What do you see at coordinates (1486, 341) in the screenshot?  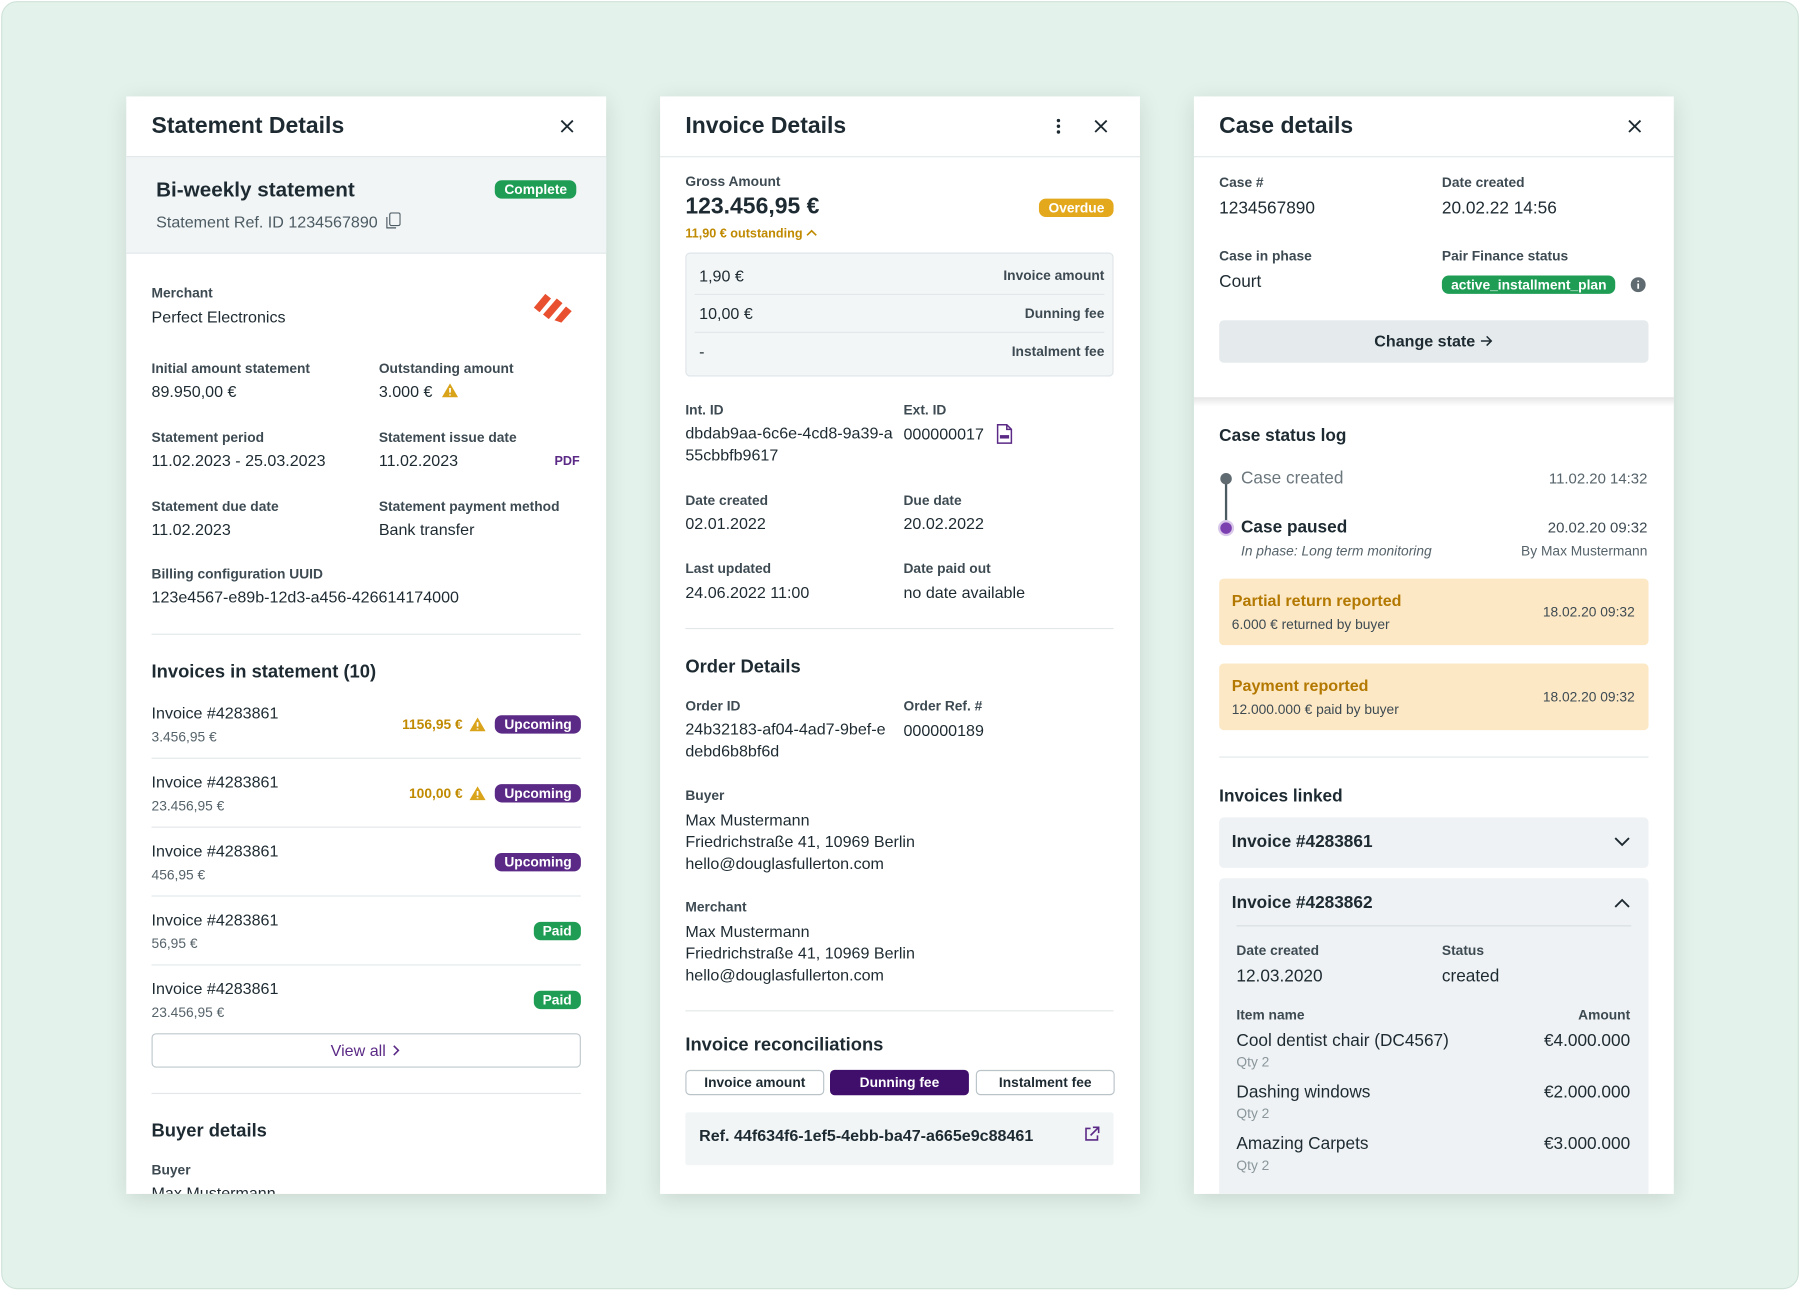 I see `arrow` at bounding box center [1486, 341].